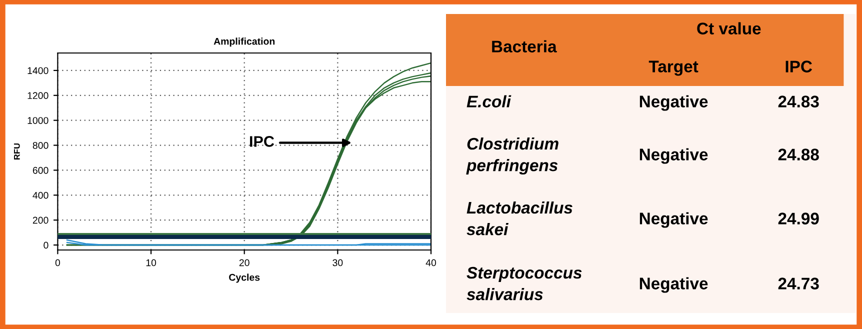 This screenshot has height=329, width=862. Describe the element at coordinates (17, 151) in the screenshot. I see `y-axis-title: RFU` at that location.